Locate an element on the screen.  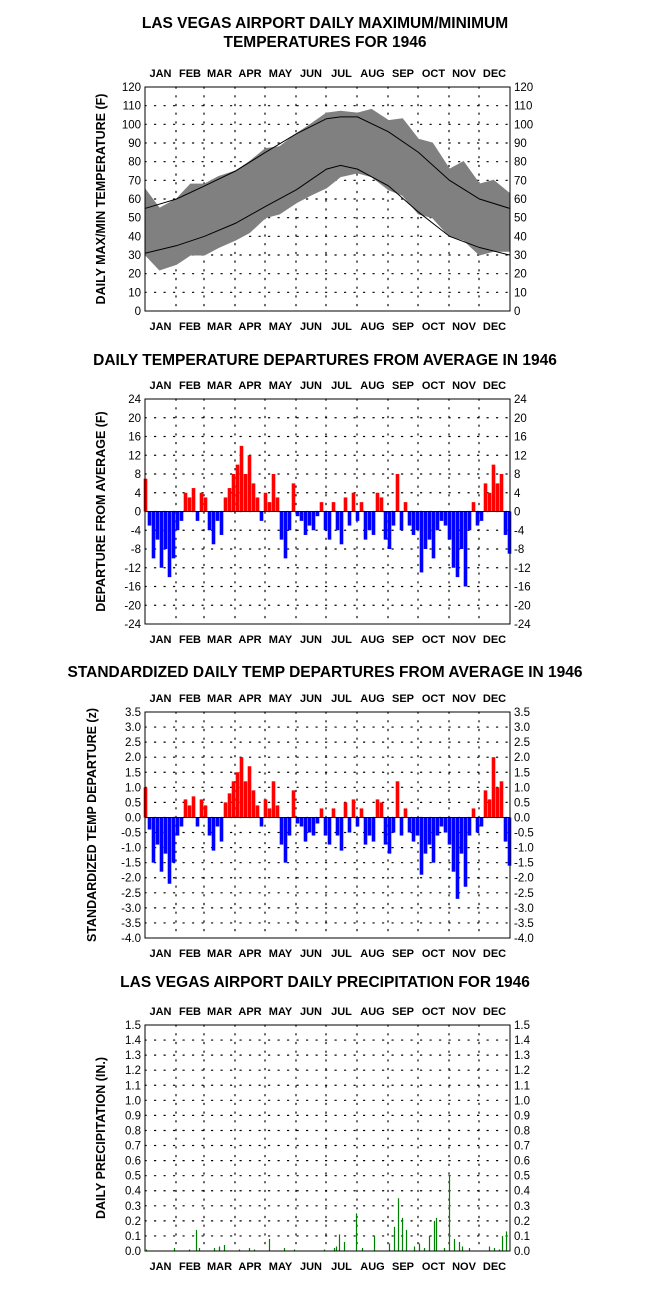
month-label-top: MAR is located at coordinates (219, 386).